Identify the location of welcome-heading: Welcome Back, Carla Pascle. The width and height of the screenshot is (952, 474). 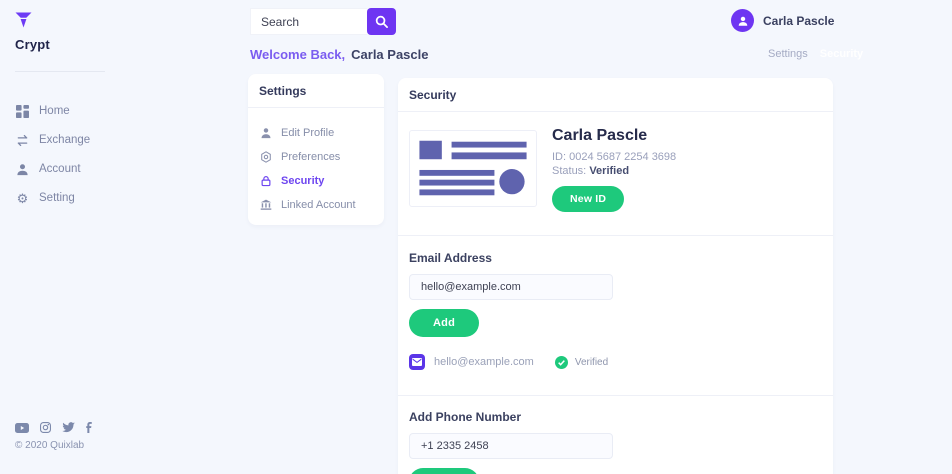
(339, 54).